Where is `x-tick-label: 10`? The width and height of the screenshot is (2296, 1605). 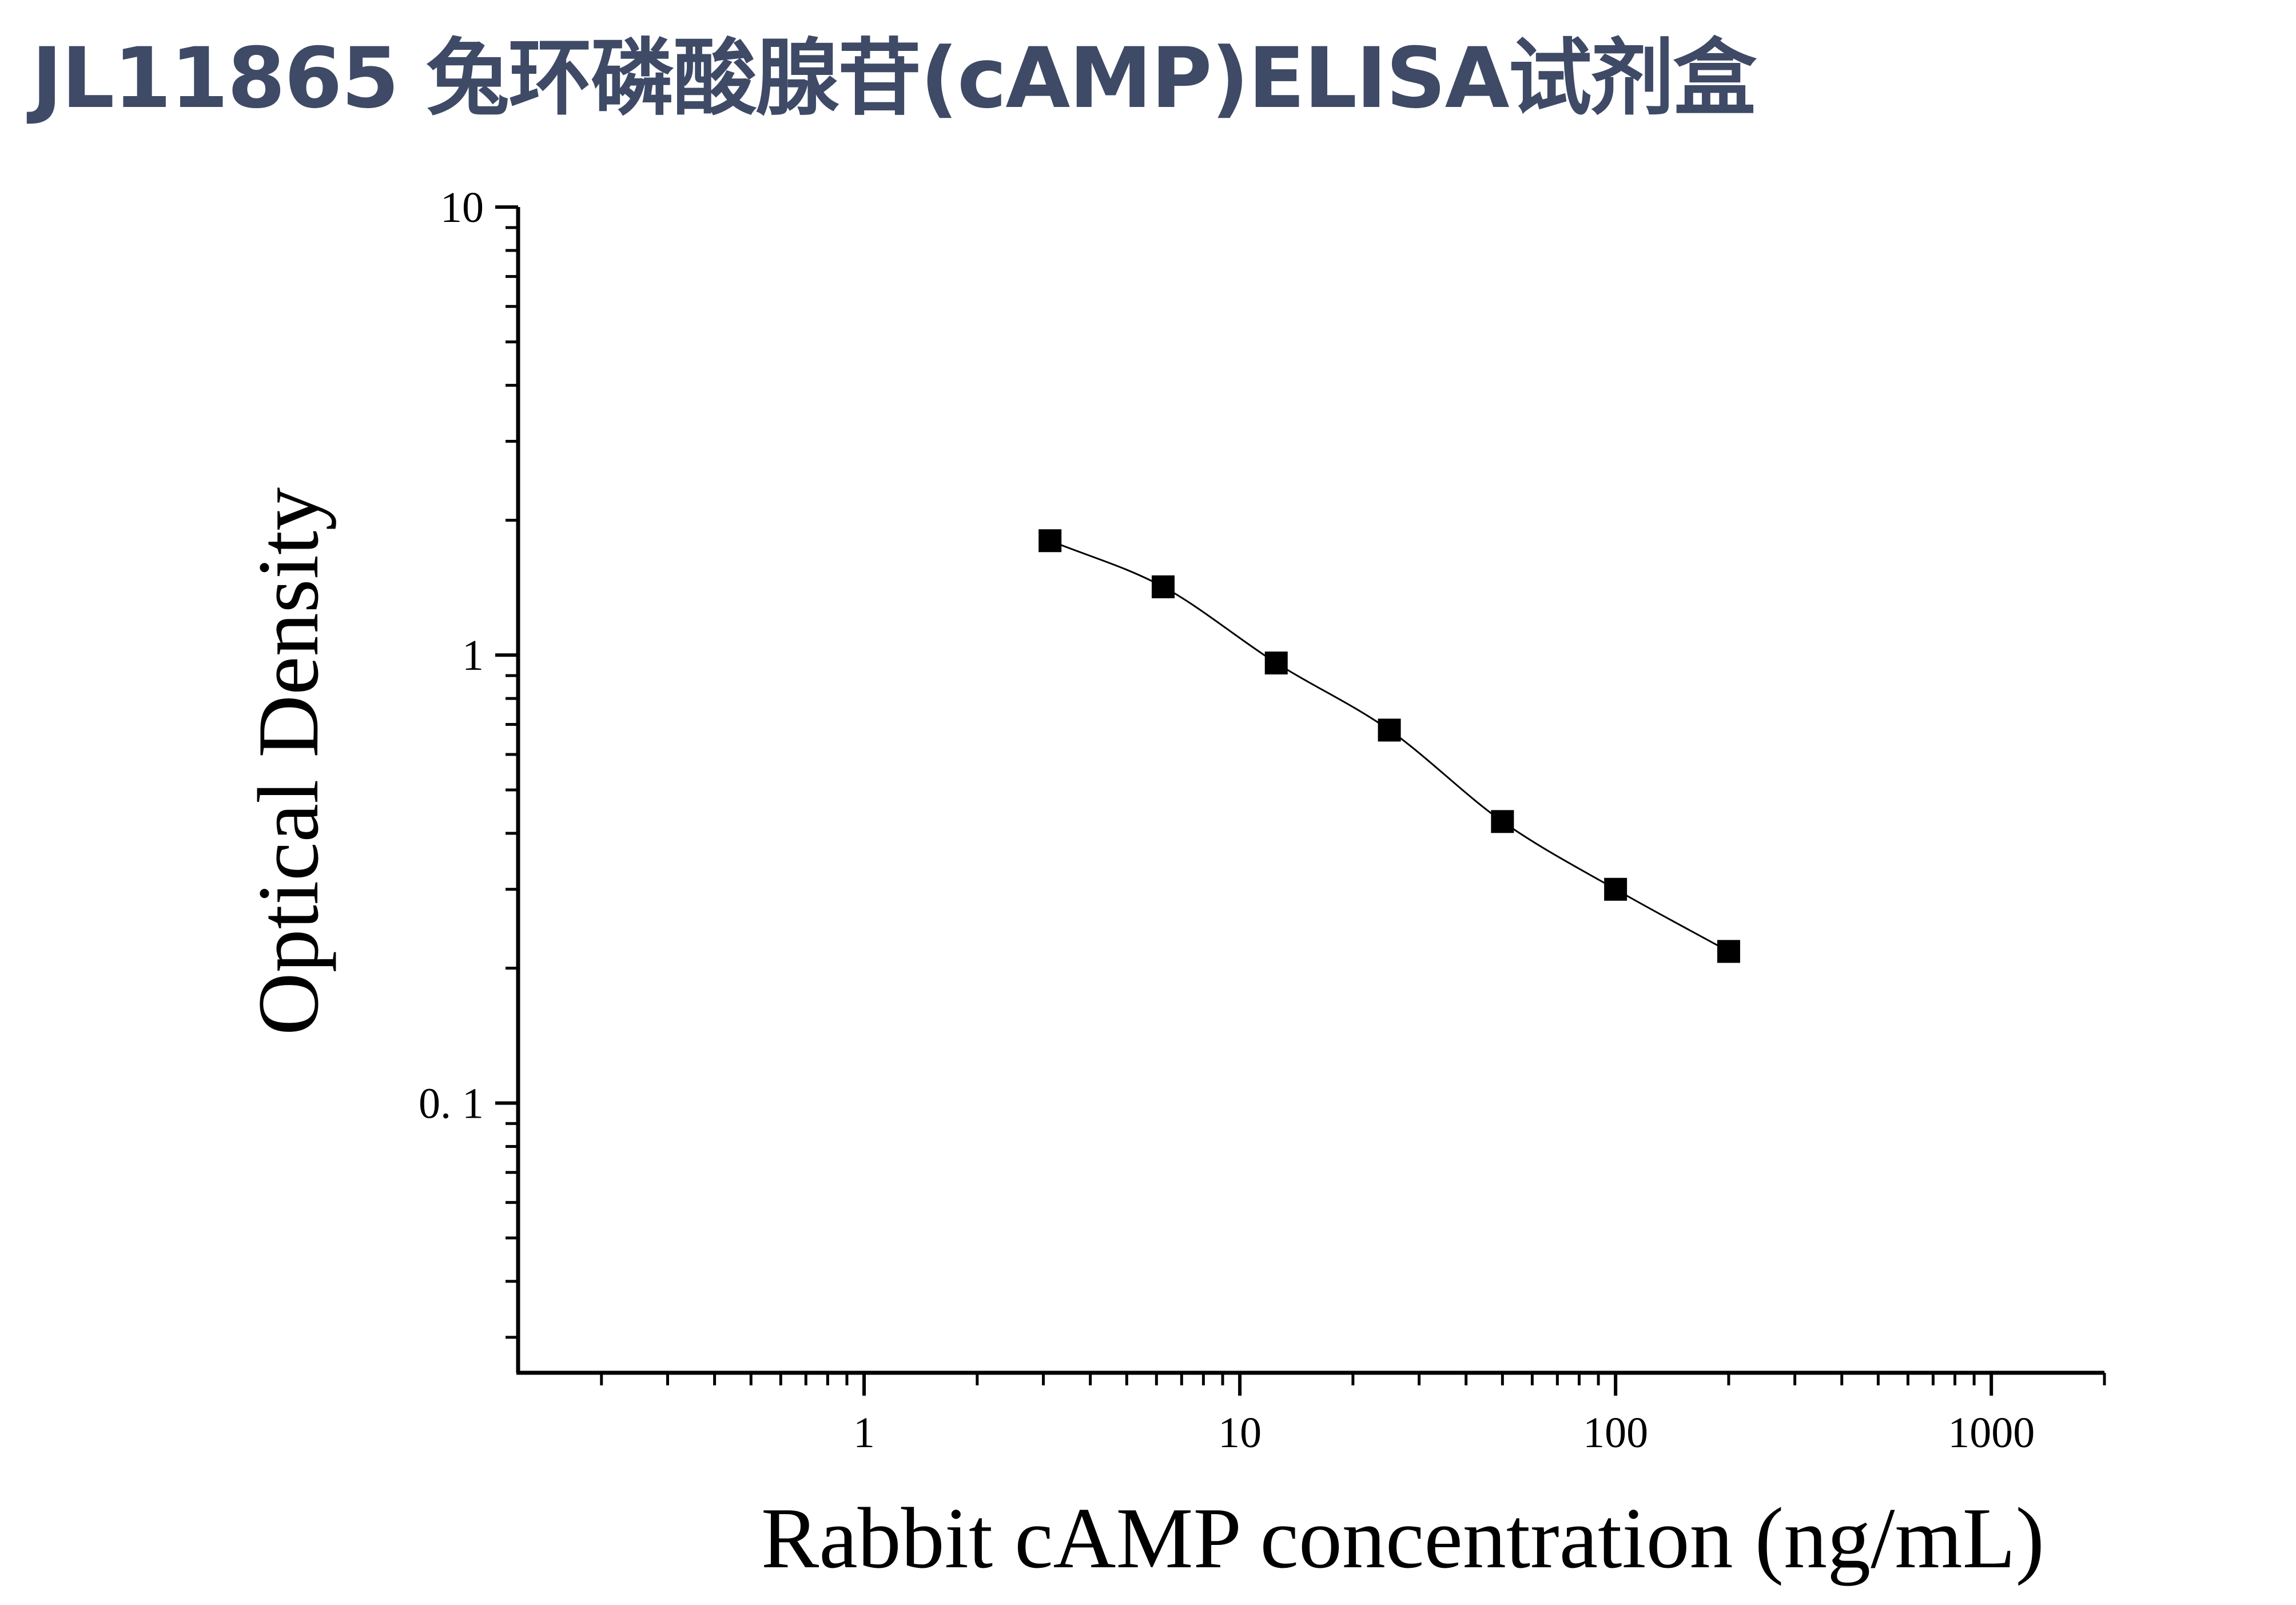 x-tick-label: 10 is located at coordinates (1240, 1433).